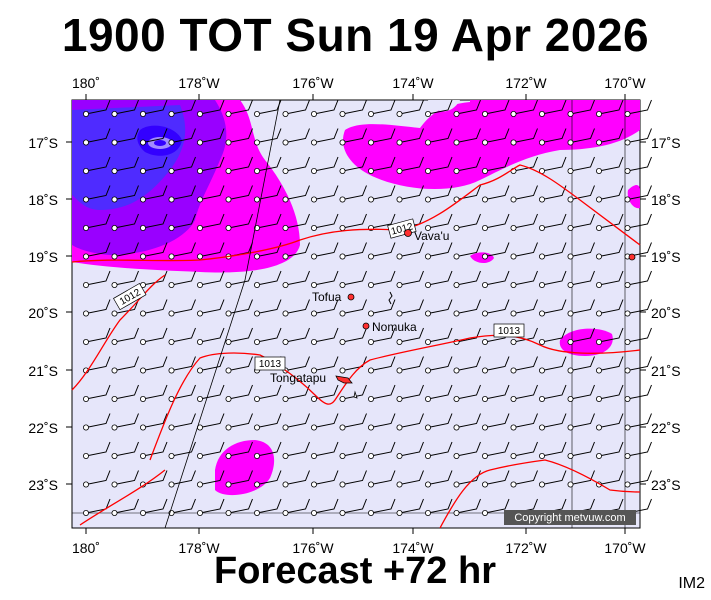  Describe the element at coordinates (666, 257) in the screenshot. I see `lat-label-right-19s: 19˚S` at that location.